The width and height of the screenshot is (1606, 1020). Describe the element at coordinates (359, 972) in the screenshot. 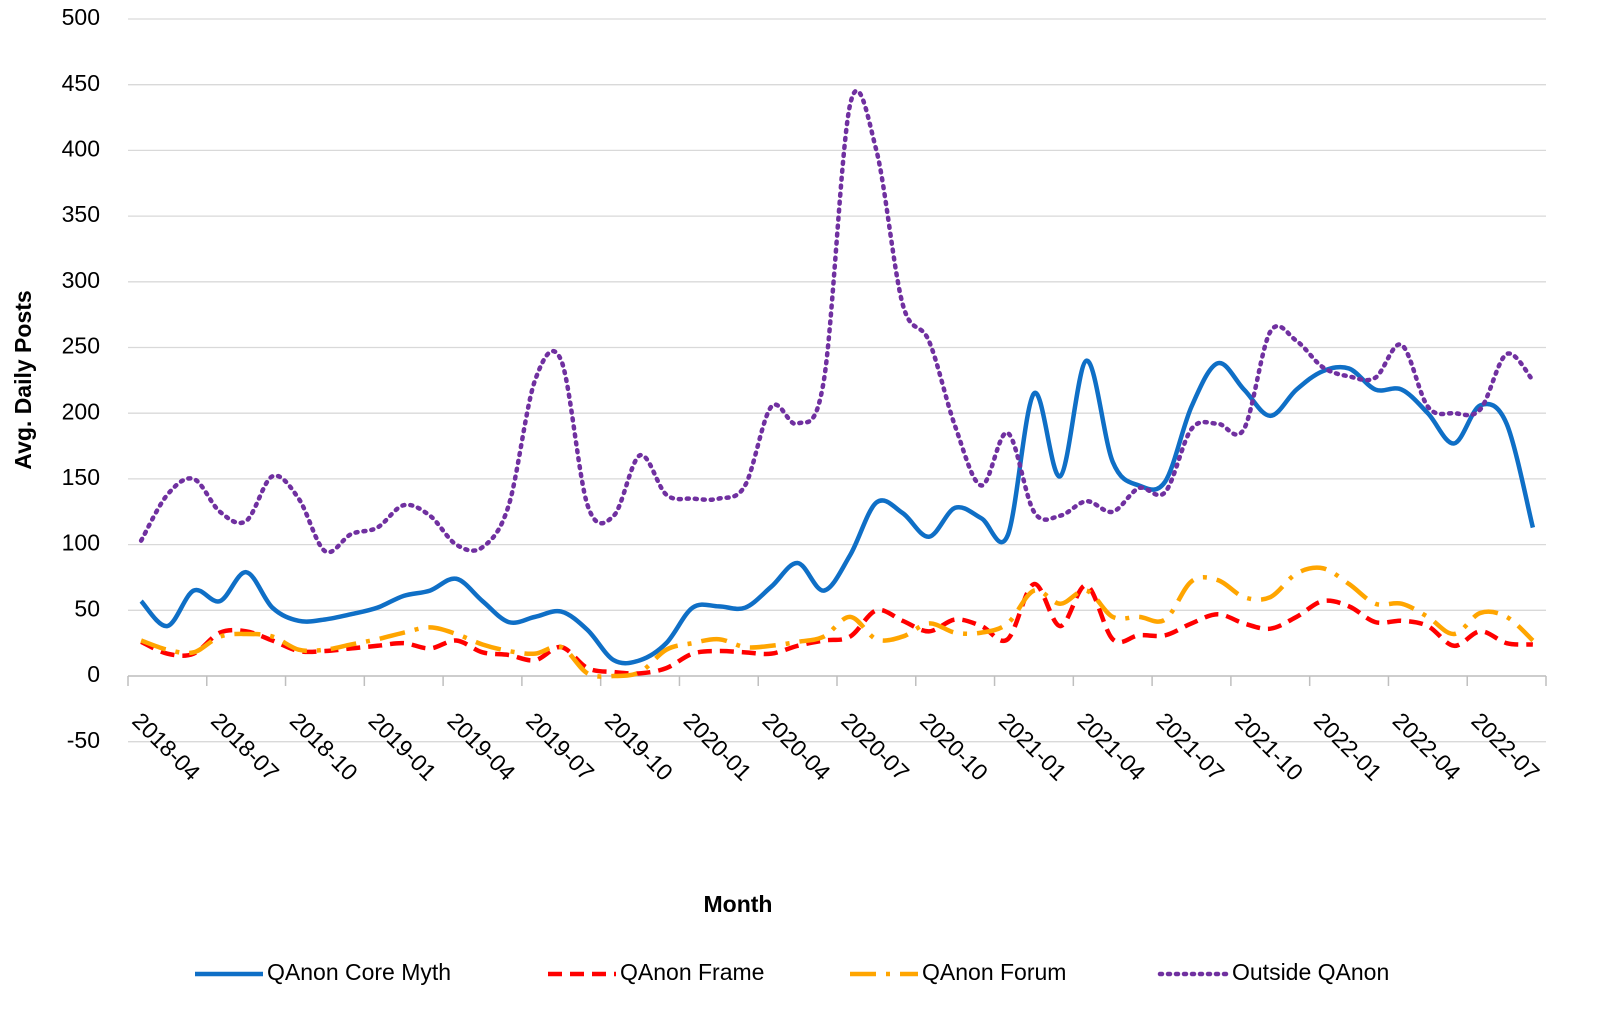

I see `legend-label: QAnon Core Myth` at that location.